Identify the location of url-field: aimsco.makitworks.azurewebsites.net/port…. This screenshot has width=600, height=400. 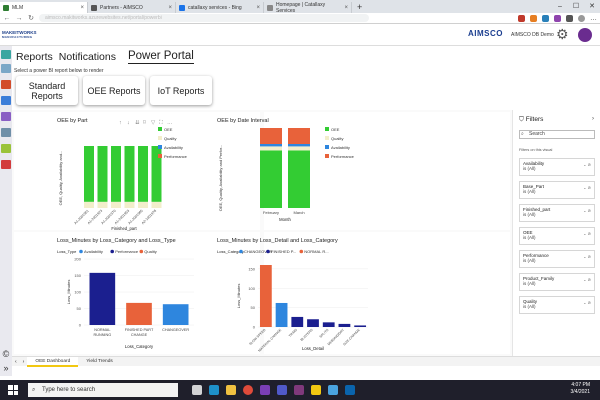
(204, 18).